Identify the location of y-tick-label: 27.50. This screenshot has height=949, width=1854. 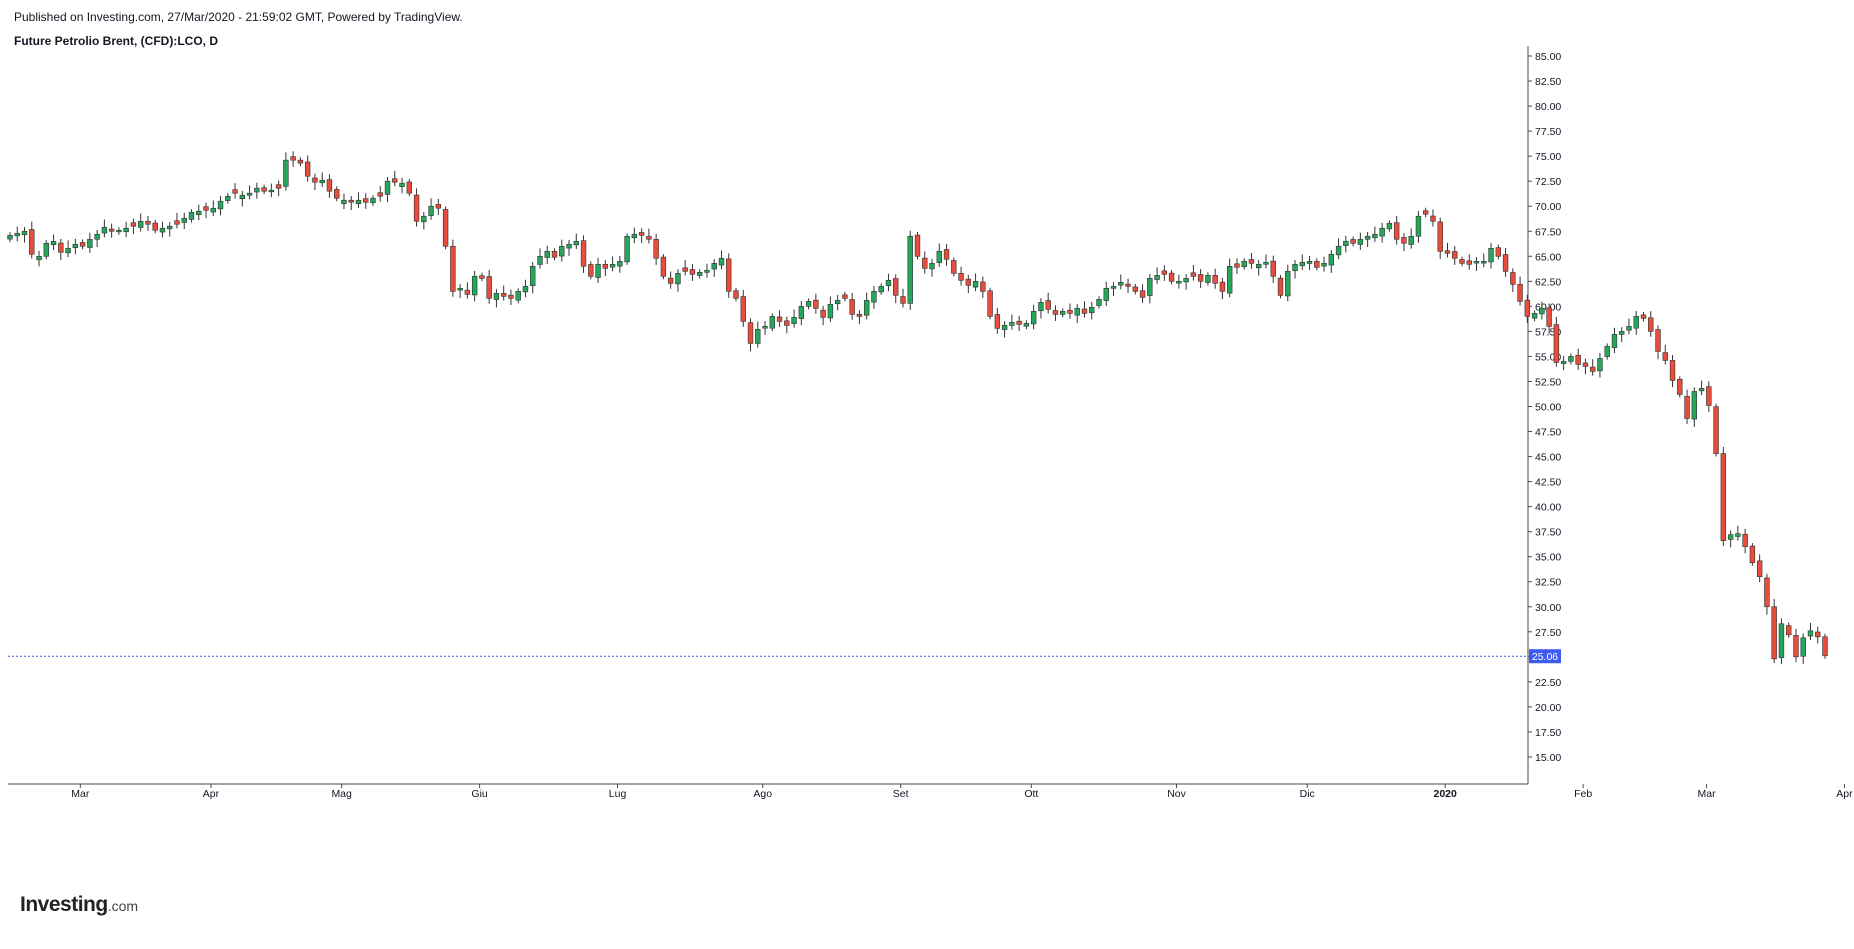
(1548, 633).